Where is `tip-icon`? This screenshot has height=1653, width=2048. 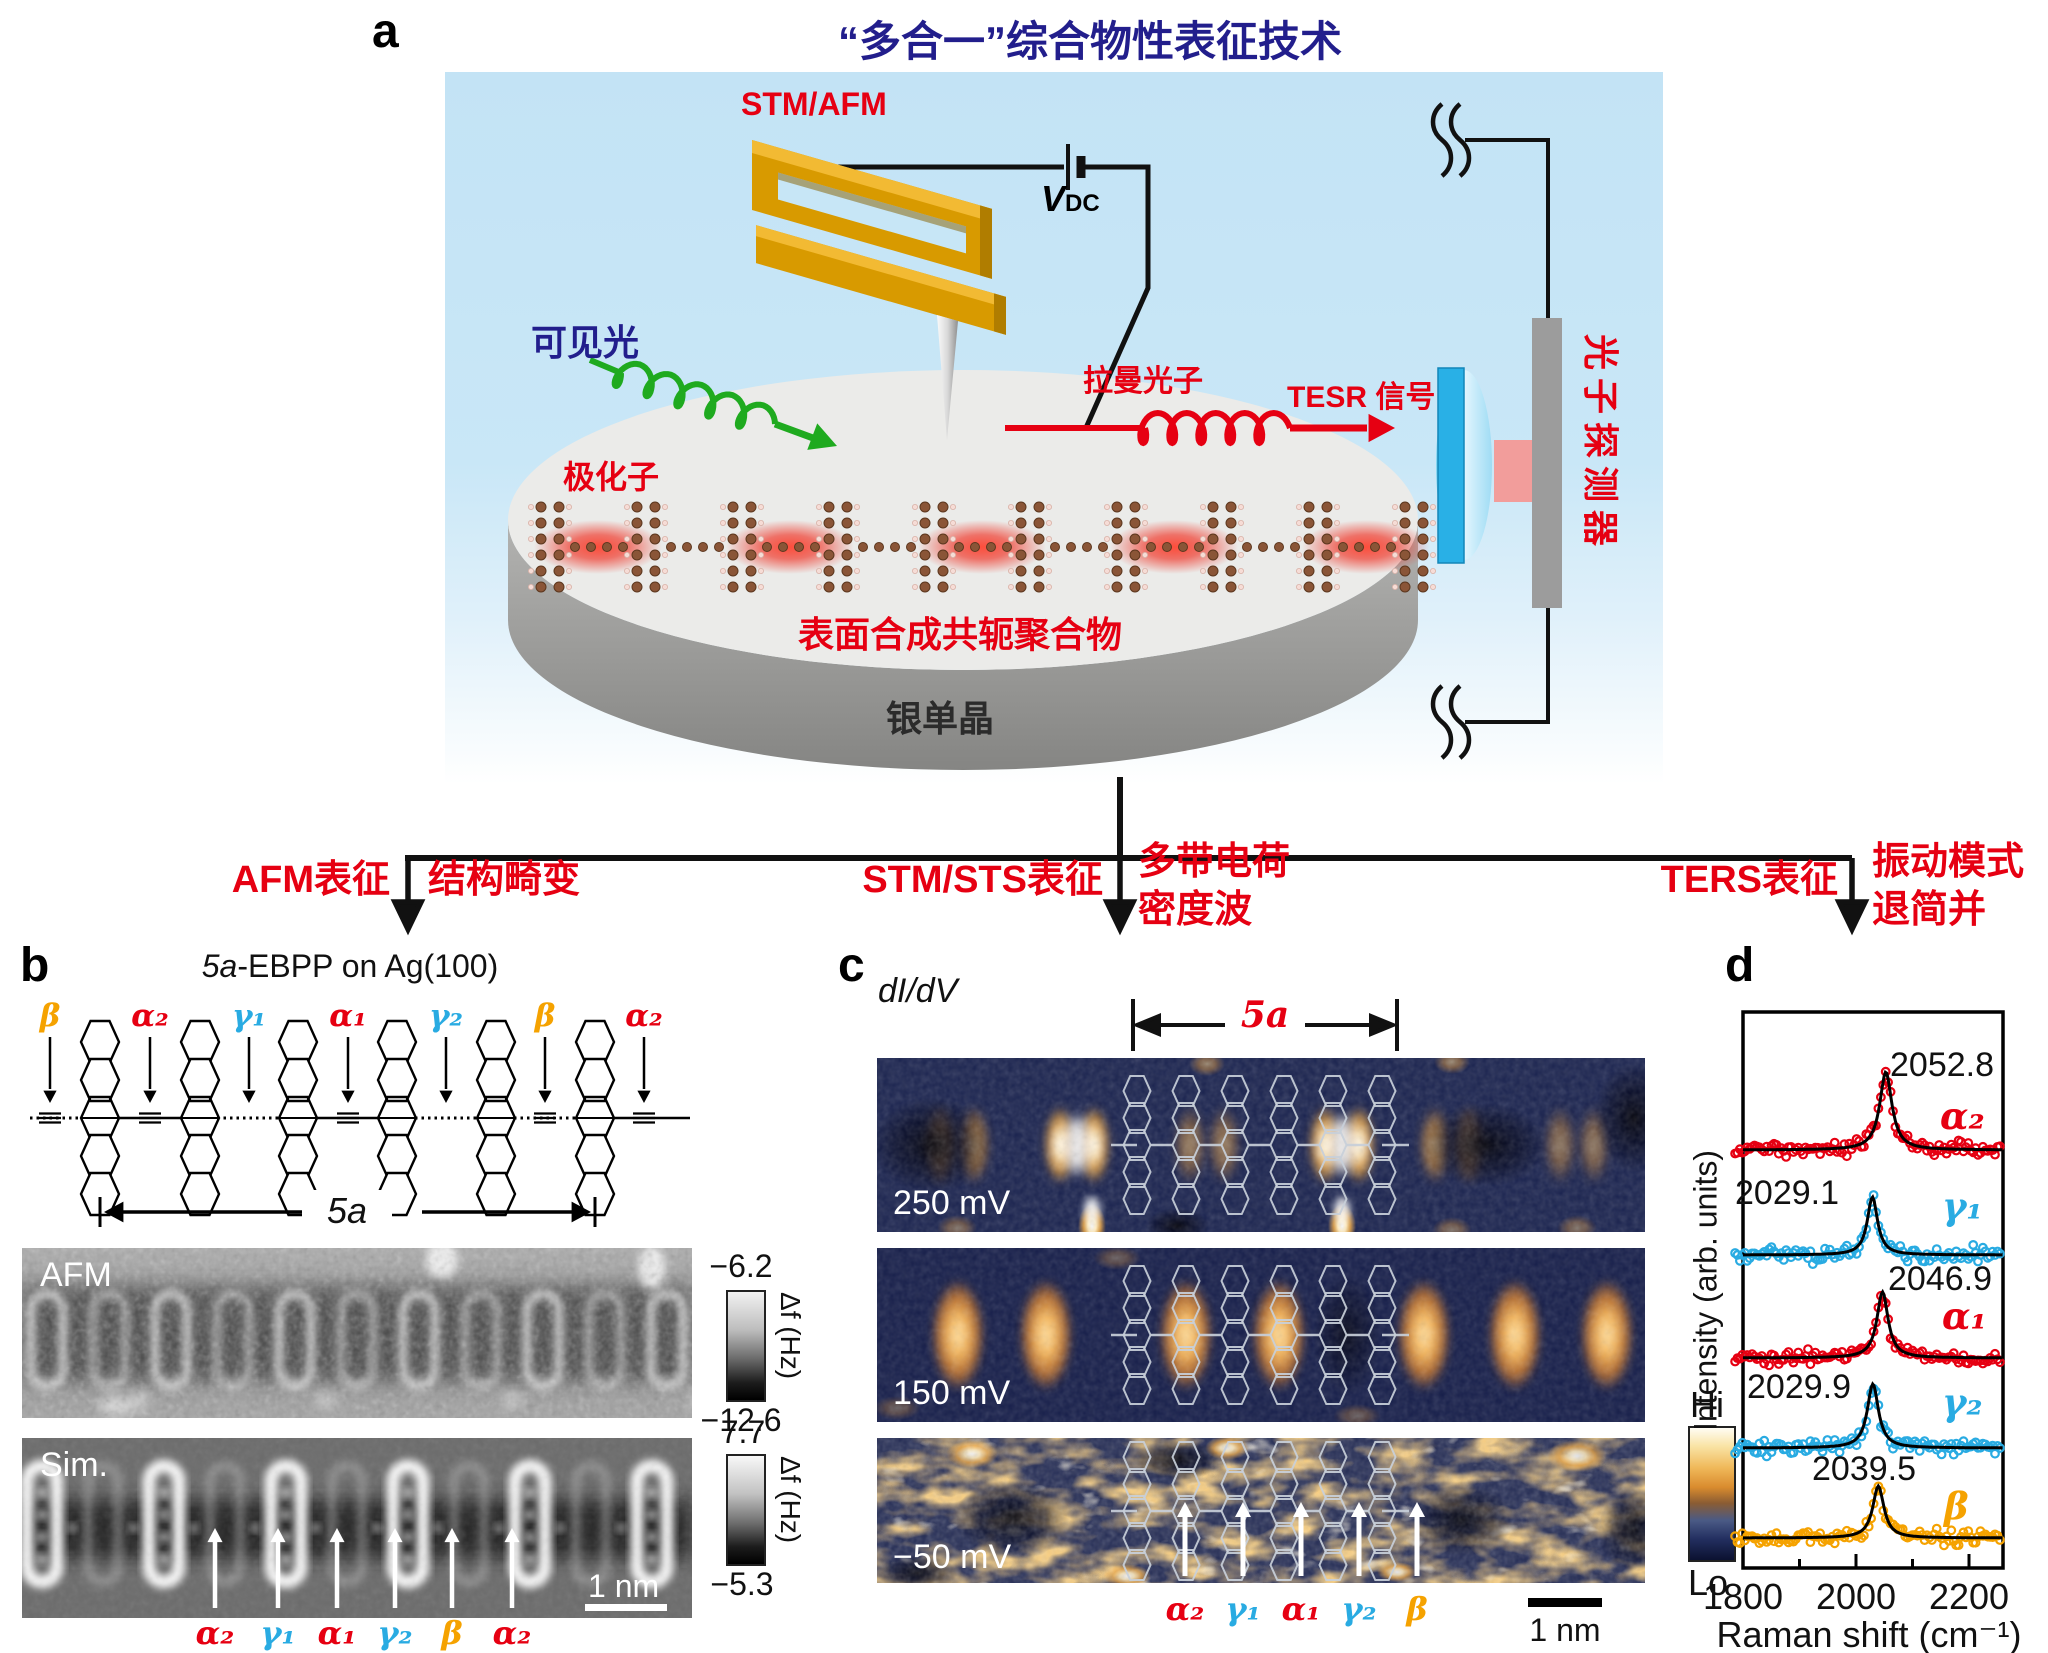
tip-icon is located at coordinates (947, 377).